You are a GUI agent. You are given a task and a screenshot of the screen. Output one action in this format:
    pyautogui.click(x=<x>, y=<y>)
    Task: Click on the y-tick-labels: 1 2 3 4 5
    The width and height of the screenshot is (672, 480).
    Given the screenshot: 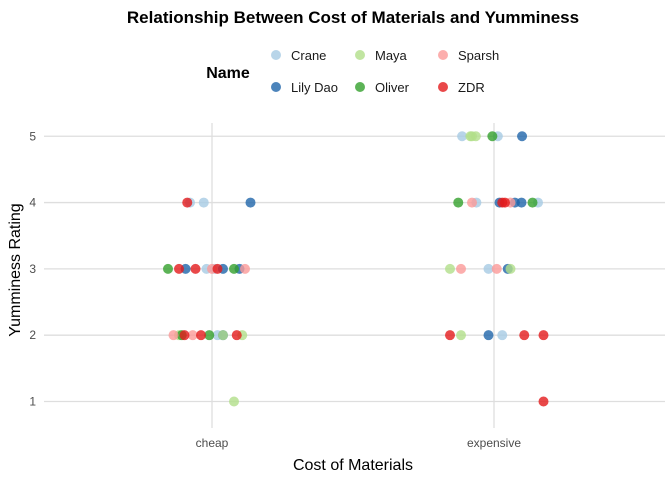 What is the action you would take?
    pyautogui.click(x=32, y=268)
    